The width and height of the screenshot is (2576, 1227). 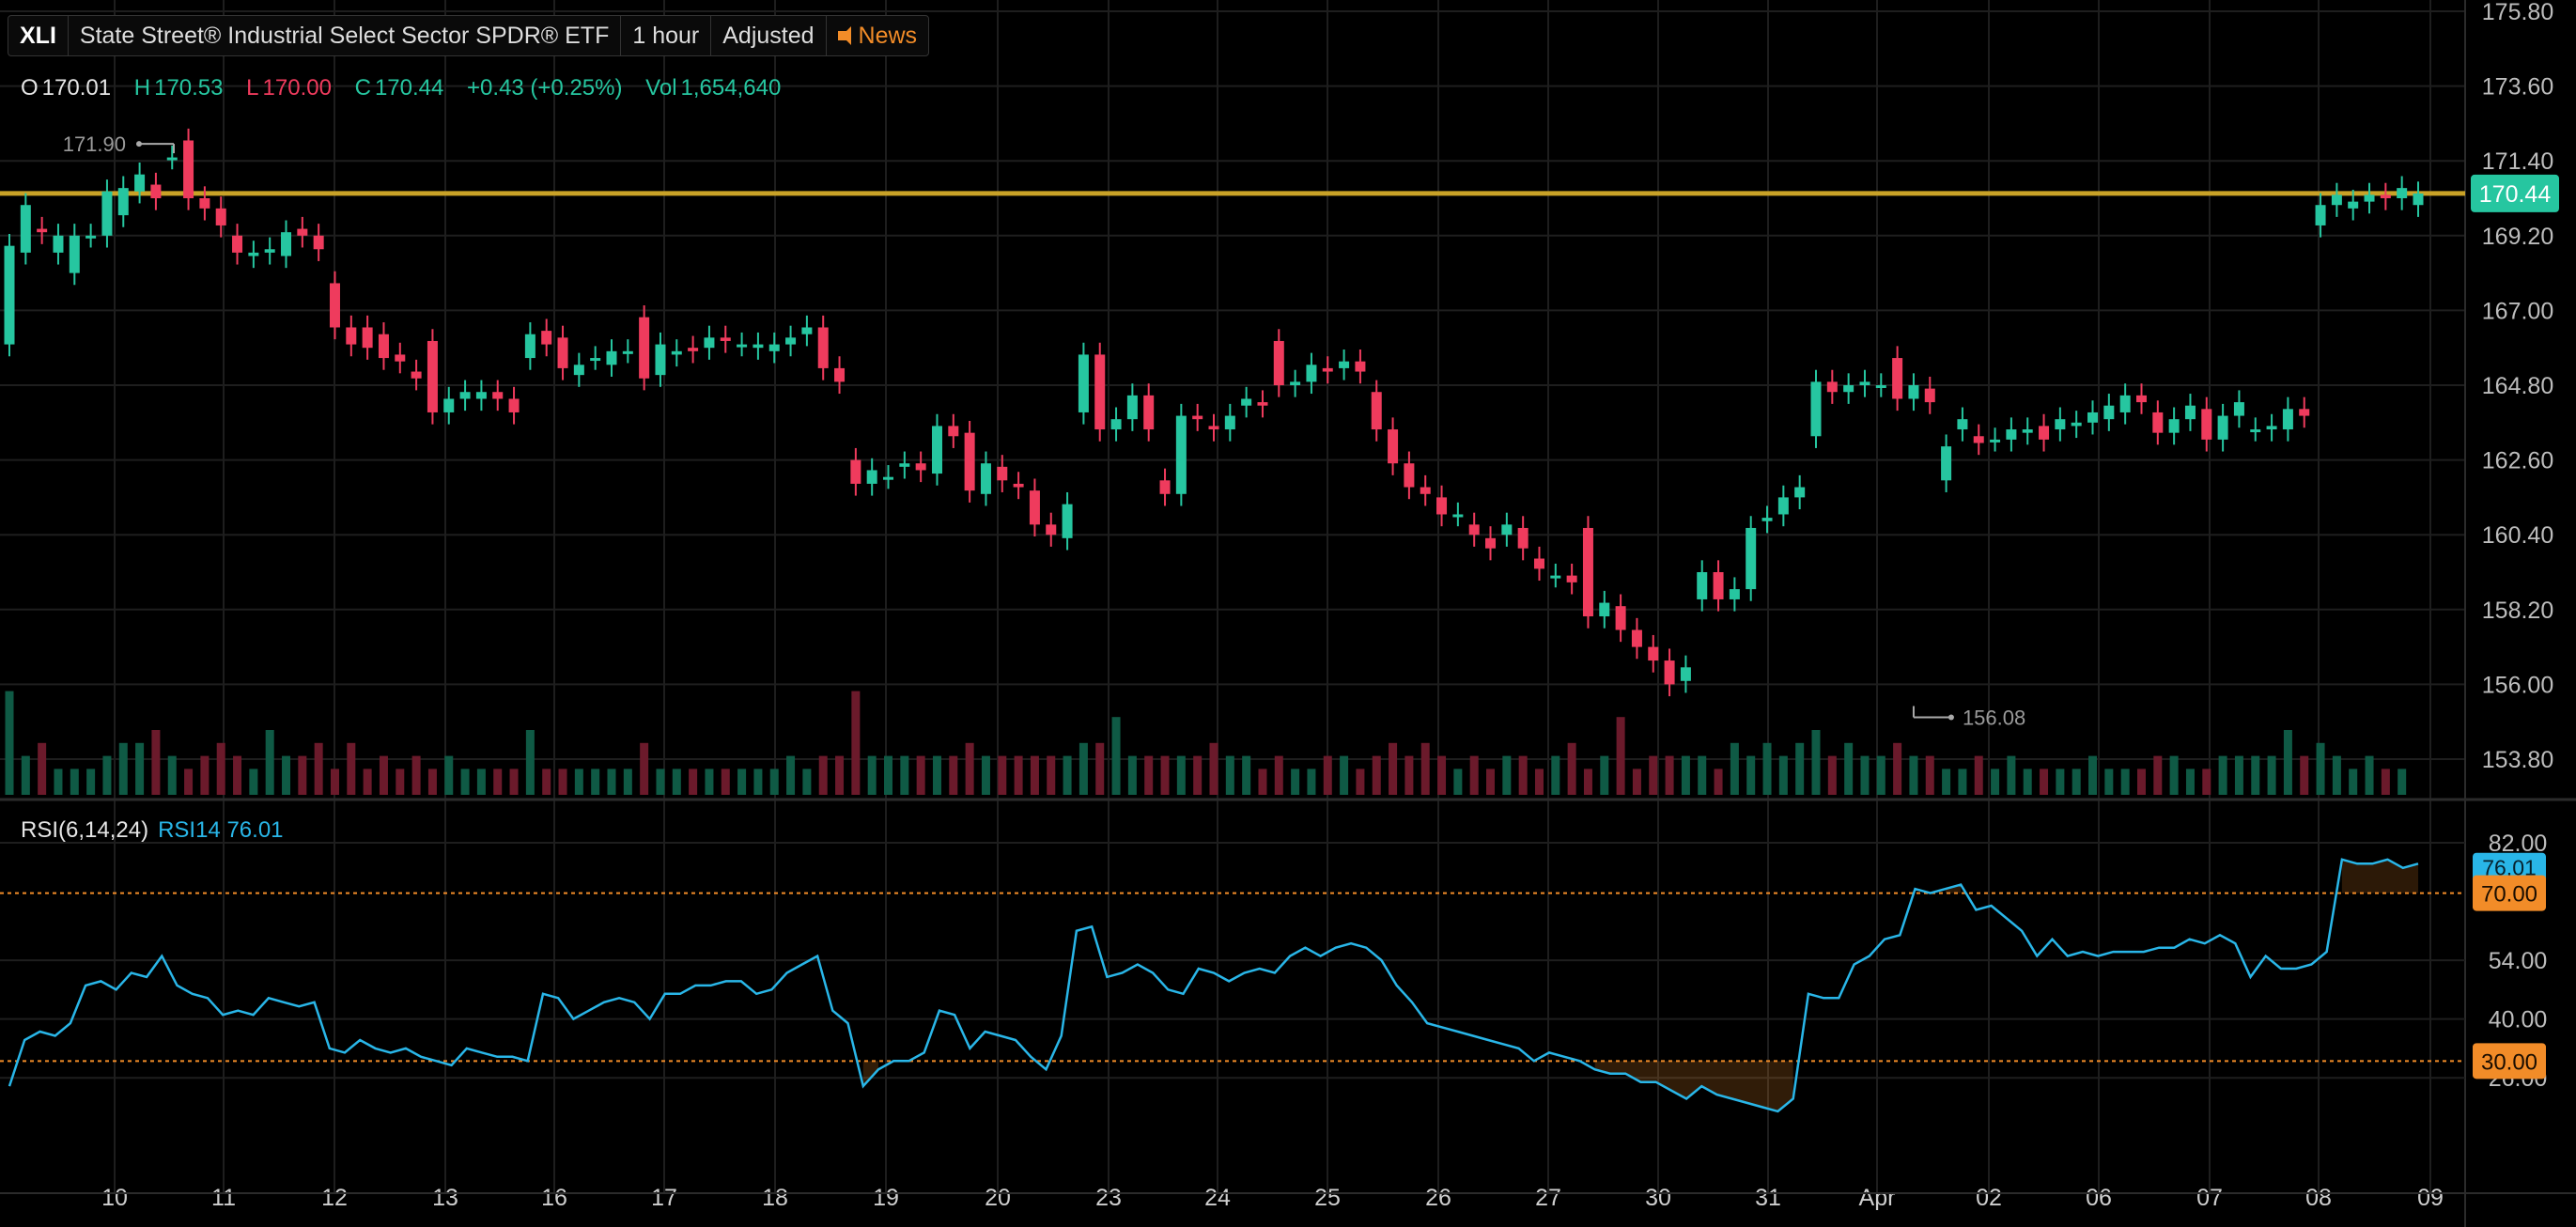 What do you see at coordinates (445, 1198) in the screenshot?
I see `x-tick-label: 13` at bounding box center [445, 1198].